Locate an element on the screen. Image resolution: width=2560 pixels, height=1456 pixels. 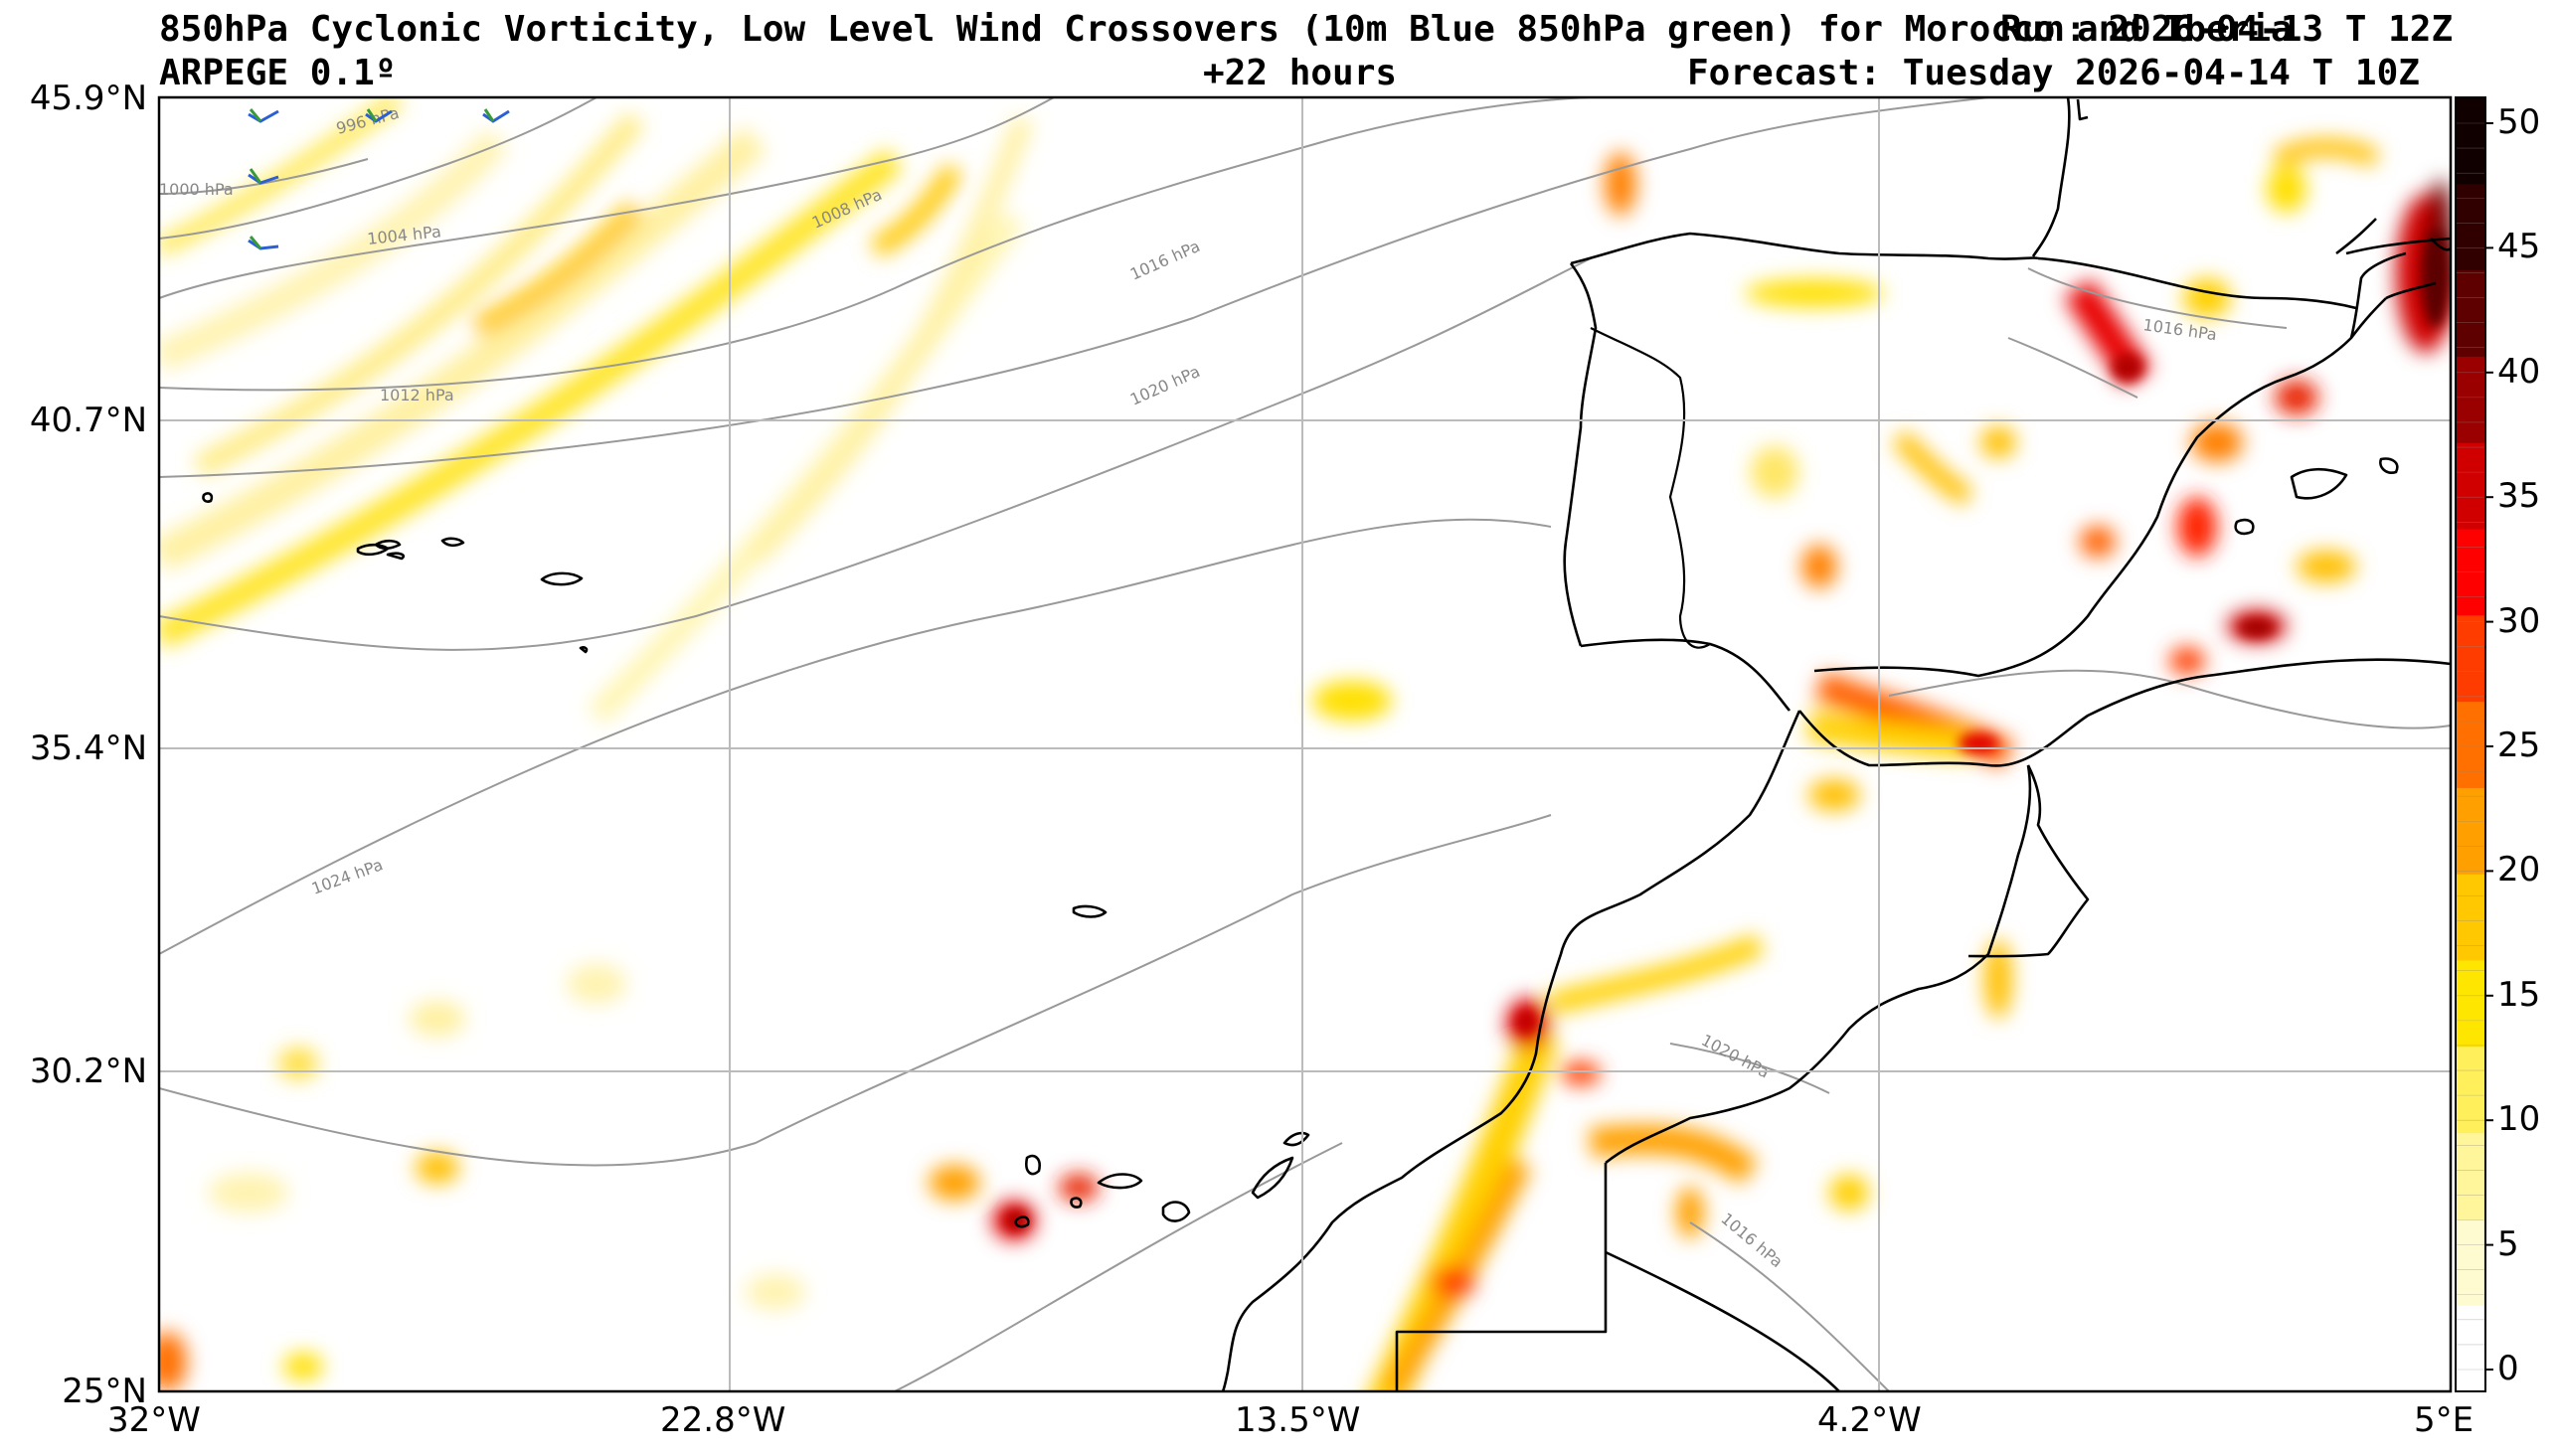
colorbar-frame is located at coordinates (2470, 744).